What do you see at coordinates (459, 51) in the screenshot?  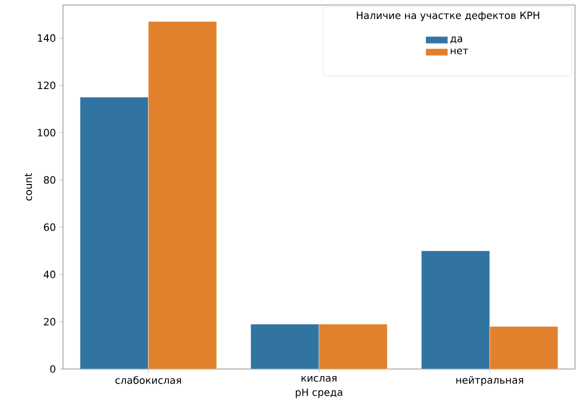 I see `legend-label: нет` at bounding box center [459, 51].